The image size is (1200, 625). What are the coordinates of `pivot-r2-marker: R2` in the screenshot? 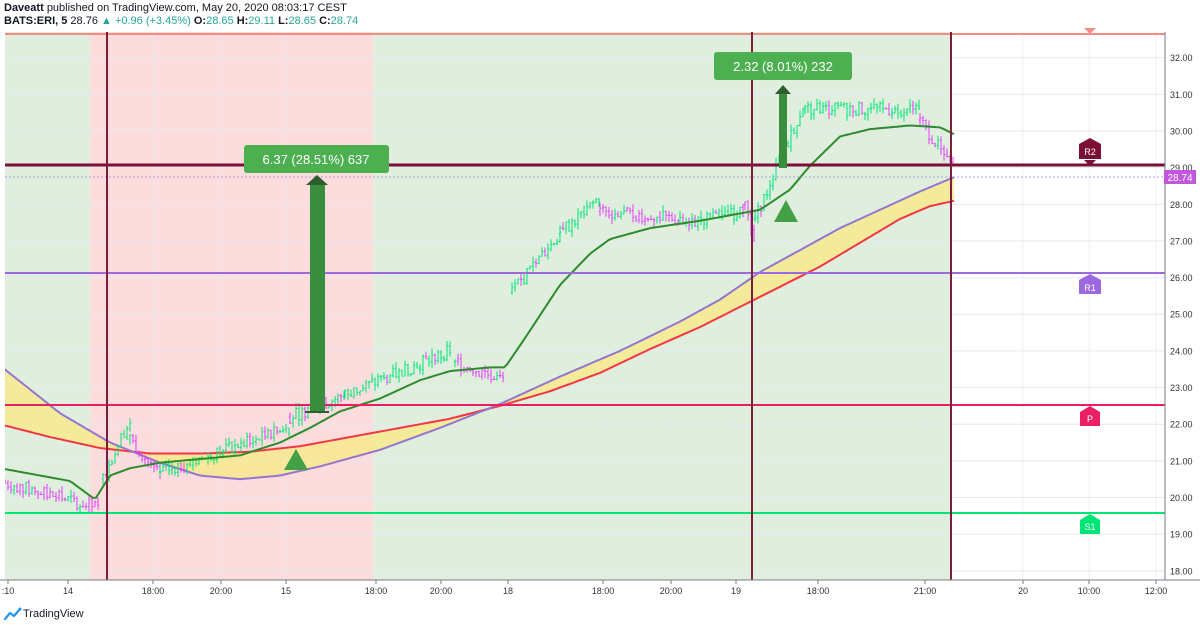 It's located at (1090, 148).